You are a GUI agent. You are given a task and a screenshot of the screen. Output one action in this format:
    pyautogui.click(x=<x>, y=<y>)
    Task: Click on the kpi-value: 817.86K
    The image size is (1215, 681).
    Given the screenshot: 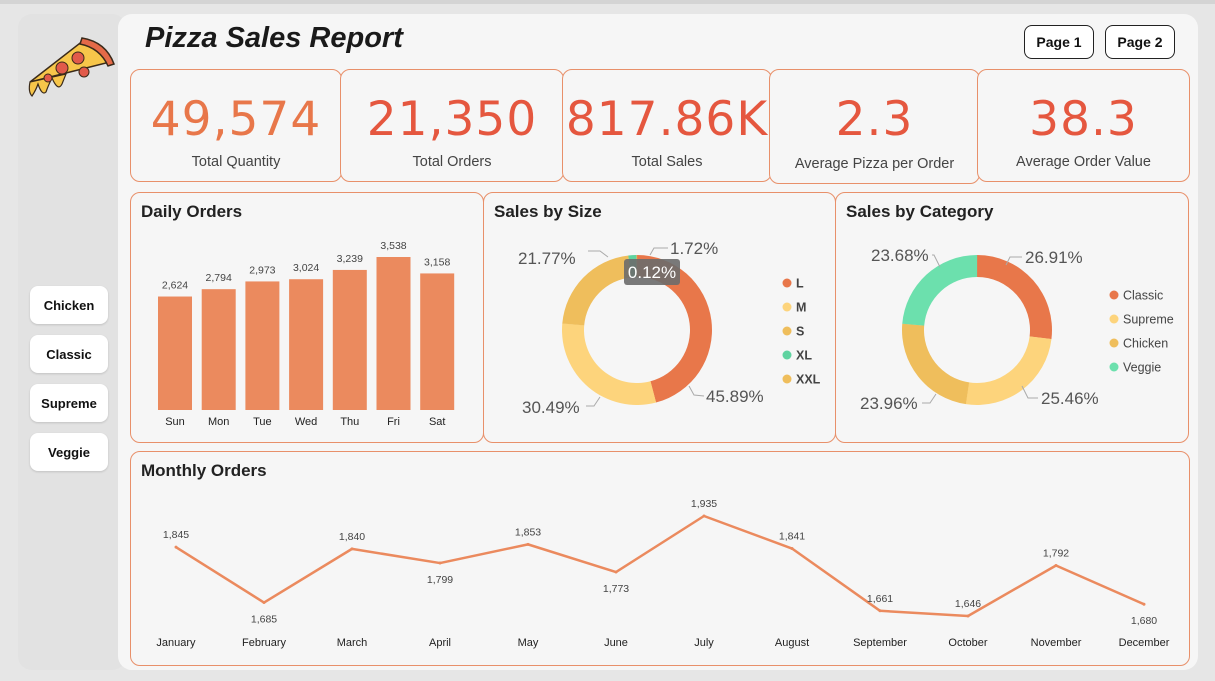 What is the action you would take?
    pyautogui.click(x=667, y=119)
    